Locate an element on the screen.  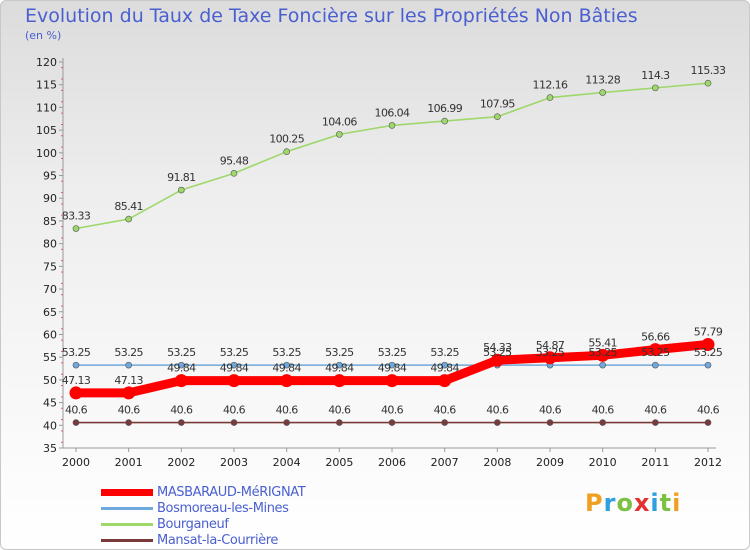
y-tick-label: 105 is located at coordinates (46, 130).